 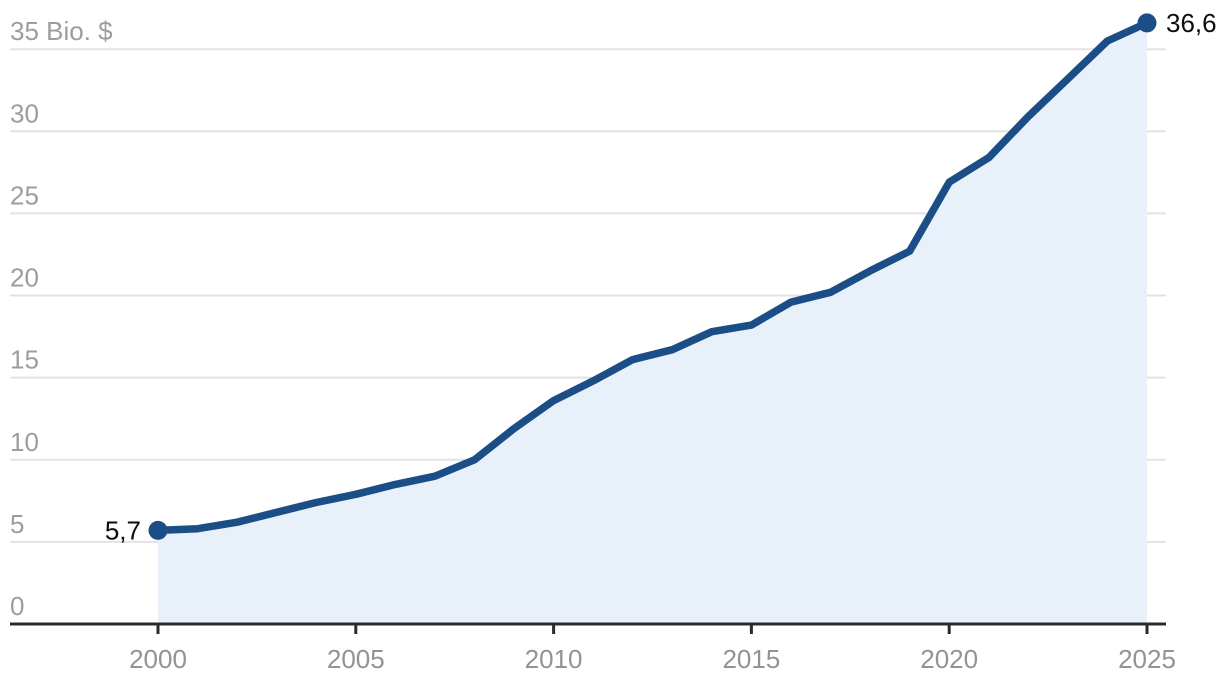 I want to click on y-tick-label-25: 25, so click(x=24, y=195).